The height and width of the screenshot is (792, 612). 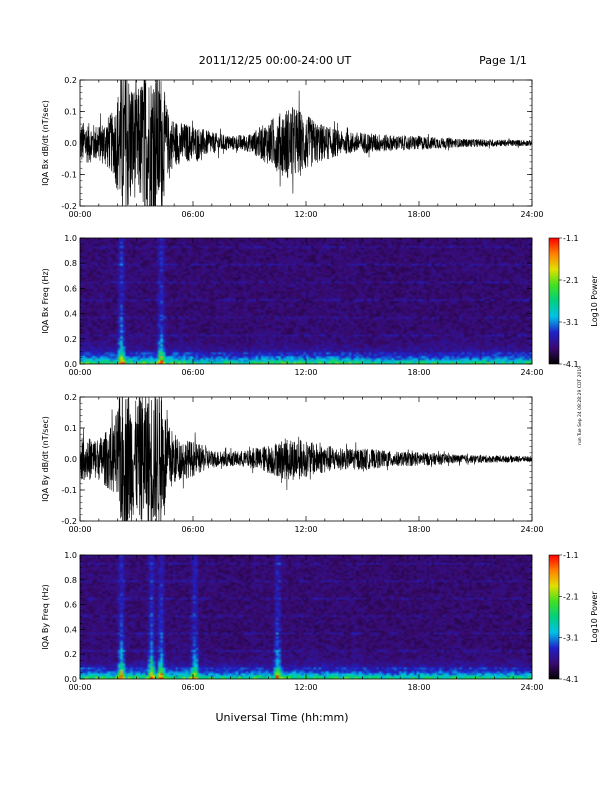 I want to click on figure-title: 2011/12/25 00:00-24:00 UT, so click(x=275, y=60).